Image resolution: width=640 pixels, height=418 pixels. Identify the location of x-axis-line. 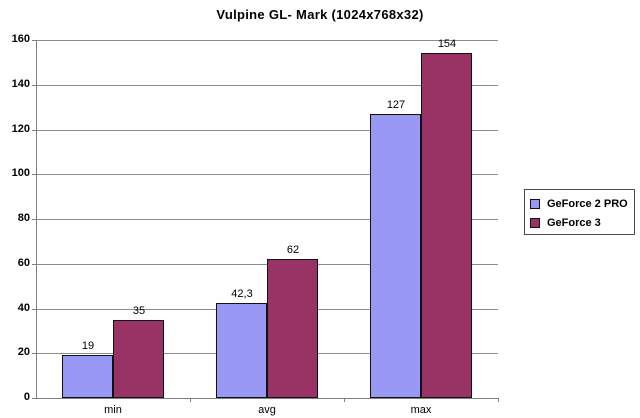
(267, 398).